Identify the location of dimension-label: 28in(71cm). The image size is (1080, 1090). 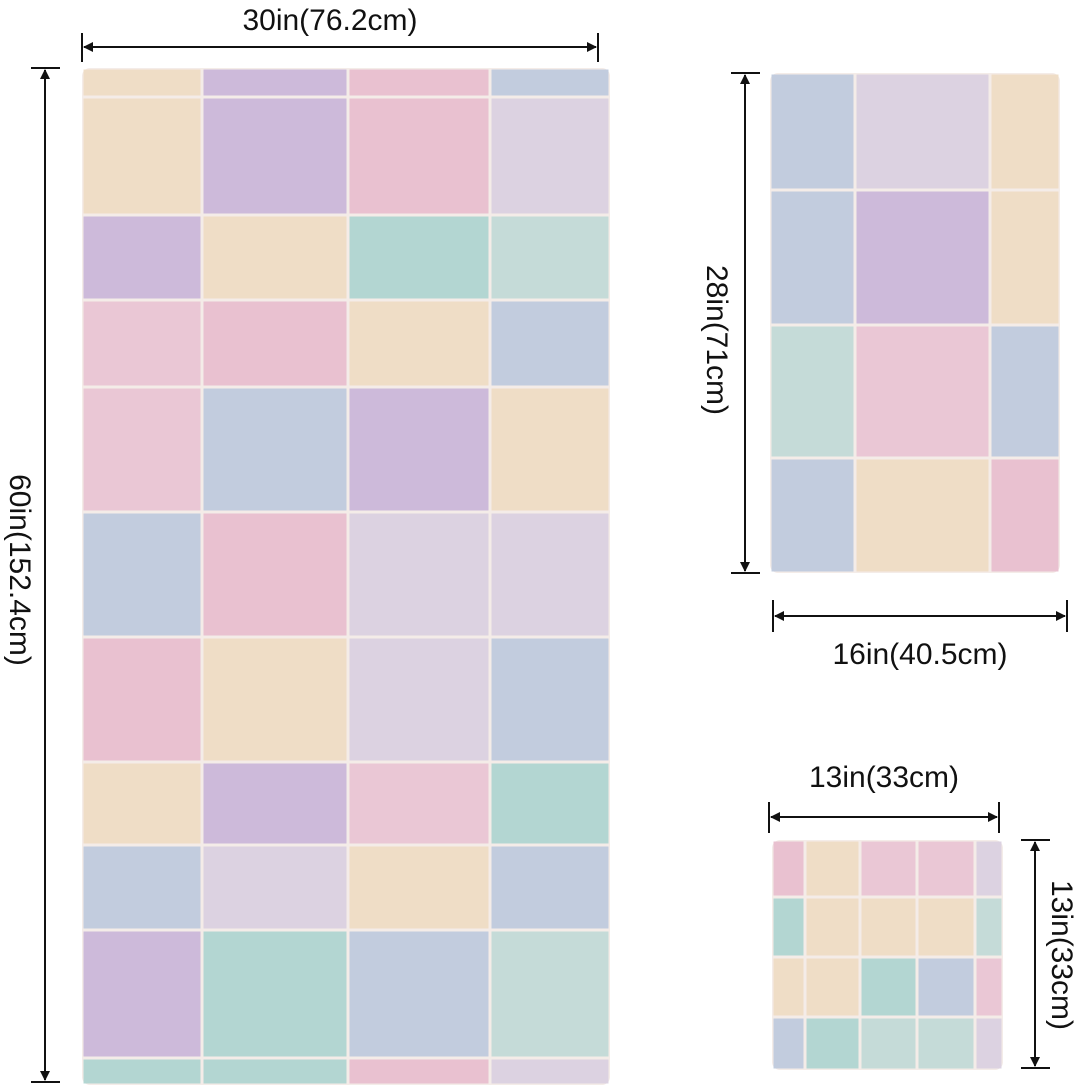
(716, 340).